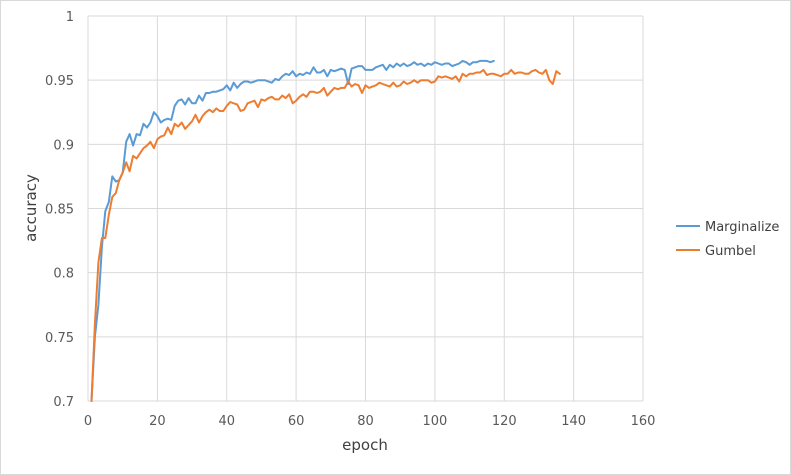 This screenshot has height=475, width=791. Describe the element at coordinates (226, 421) in the screenshot. I see `x-tick-label: 40` at that location.